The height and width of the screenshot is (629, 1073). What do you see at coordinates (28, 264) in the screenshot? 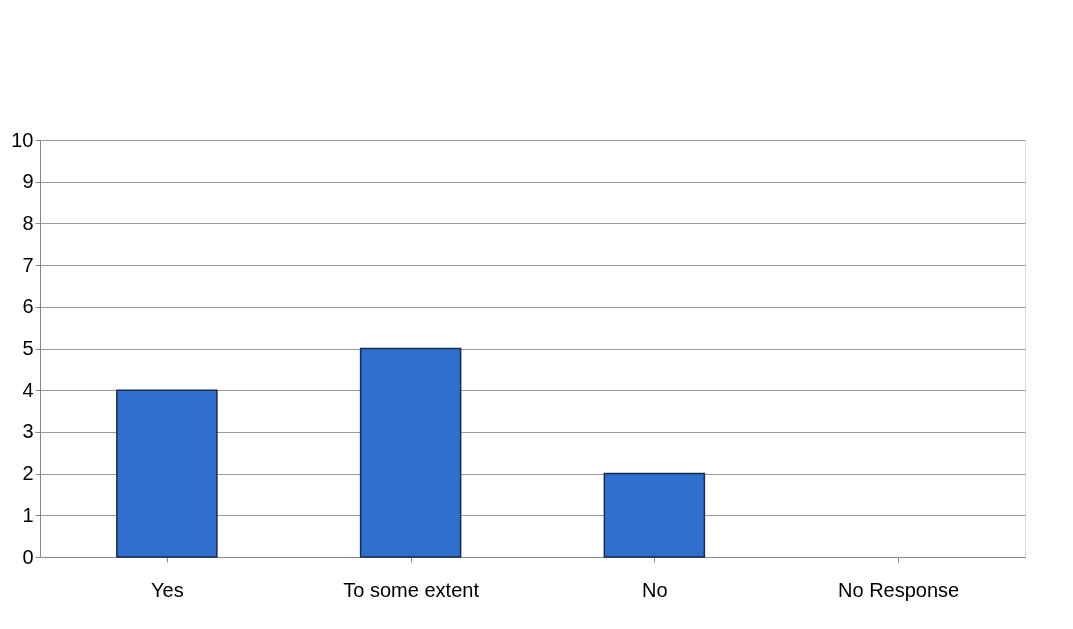
I see `y-tick-label: 7` at bounding box center [28, 264].